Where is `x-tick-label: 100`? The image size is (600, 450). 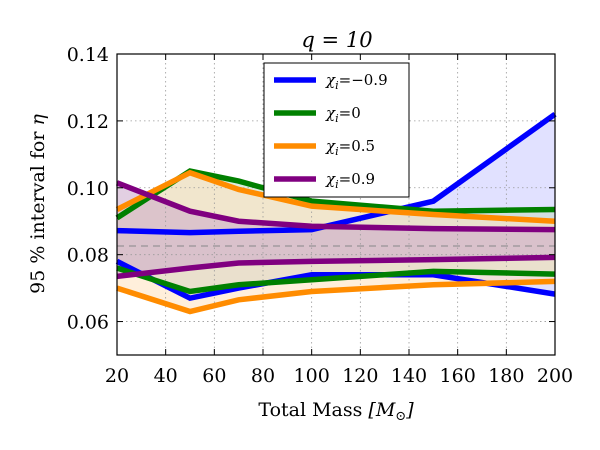 x-tick-label: 100 is located at coordinates (312, 376).